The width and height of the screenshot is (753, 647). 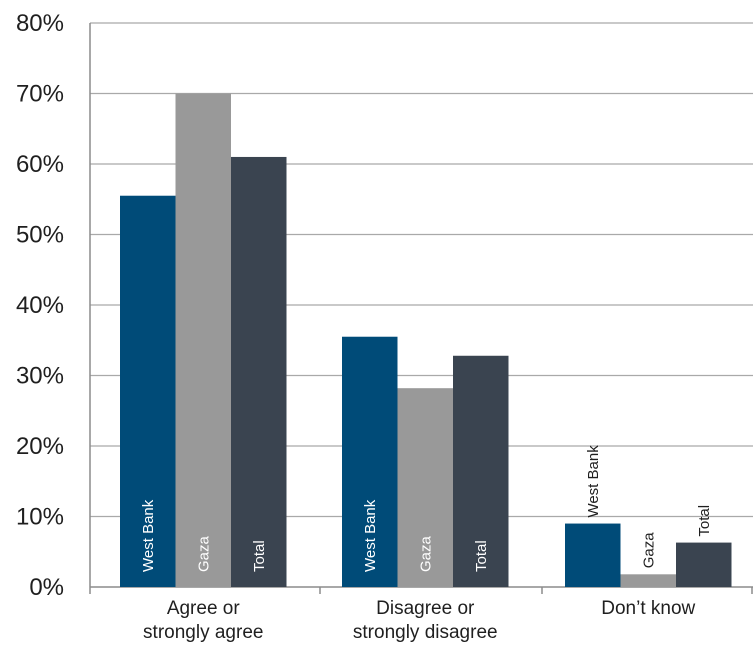 What do you see at coordinates (203, 553) in the screenshot?
I see `bar-label-gaza-agree-or-strongly-agree: Gaza` at bounding box center [203, 553].